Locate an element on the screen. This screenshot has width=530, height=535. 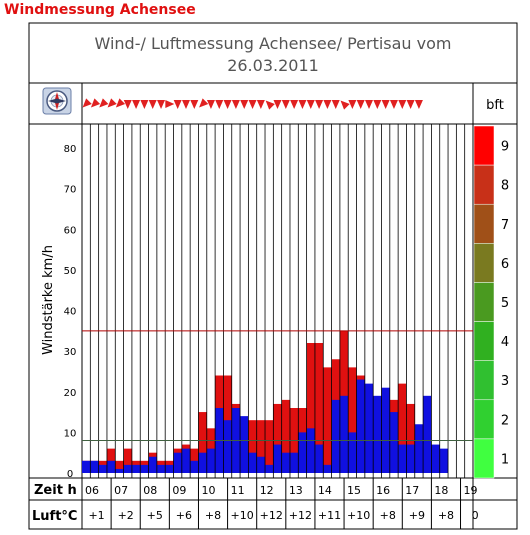
hour-label: 17 is located at coordinates (412, 490).